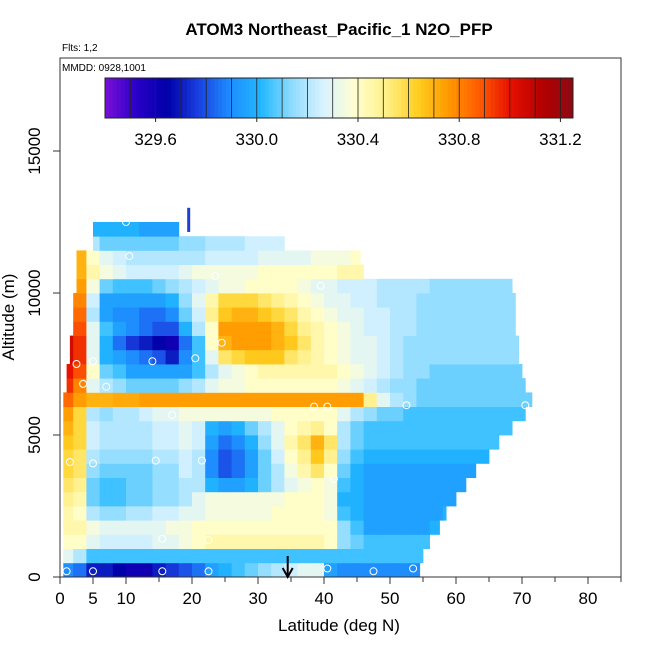 The height and width of the screenshot is (650, 650). Describe the element at coordinates (338, 29) in the screenshot. I see `chart-title: ATOM3 Northeast_Pacific_1 N2O_PFP` at that location.